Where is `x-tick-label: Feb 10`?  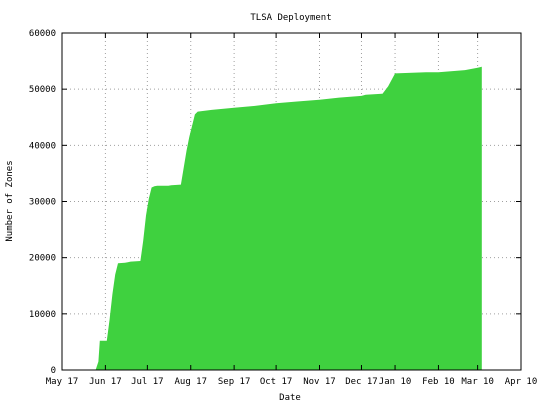 x-tick-label: Feb 10 is located at coordinates (438, 382).